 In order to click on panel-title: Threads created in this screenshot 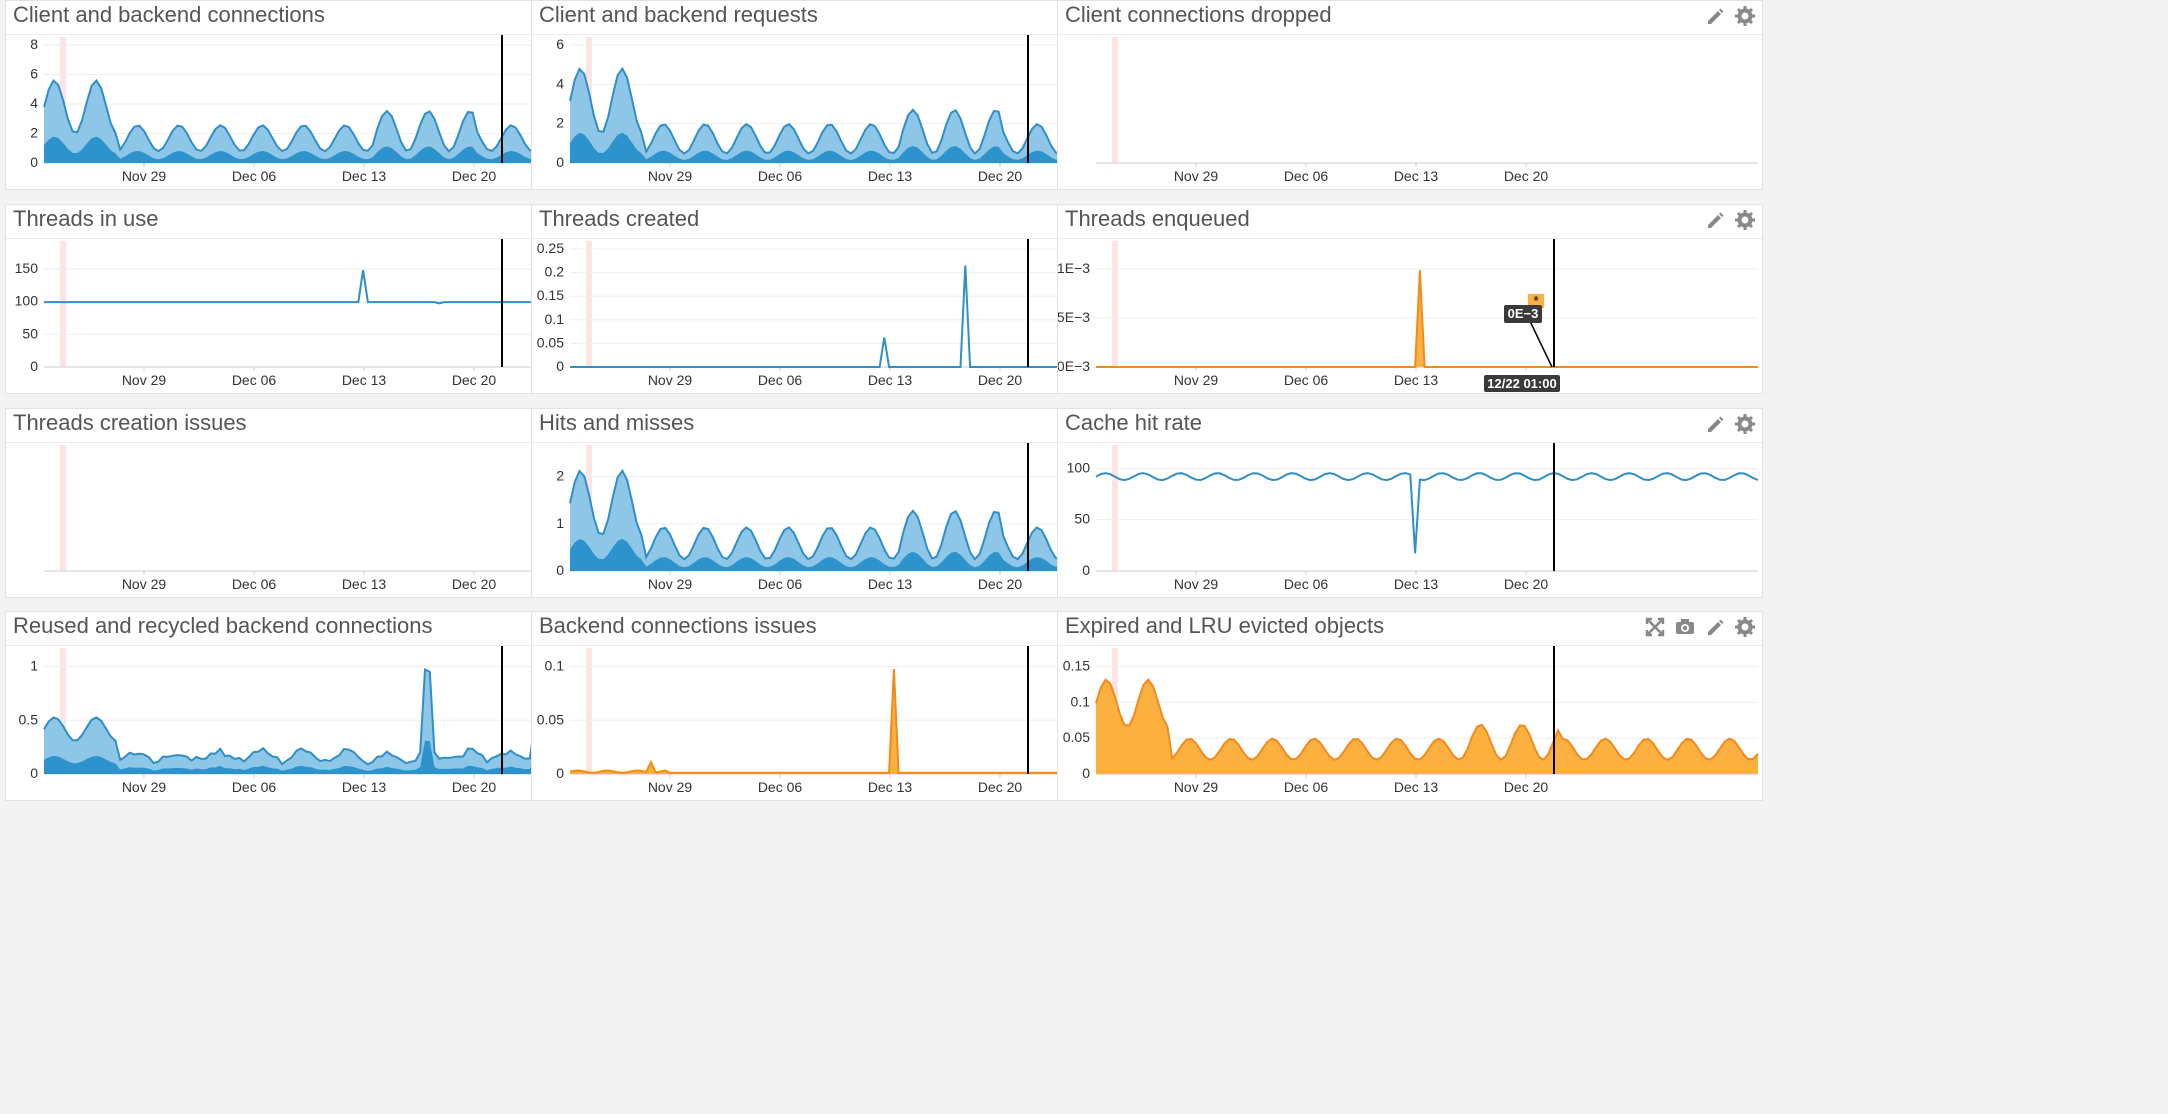, I will do `click(619, 218)`.